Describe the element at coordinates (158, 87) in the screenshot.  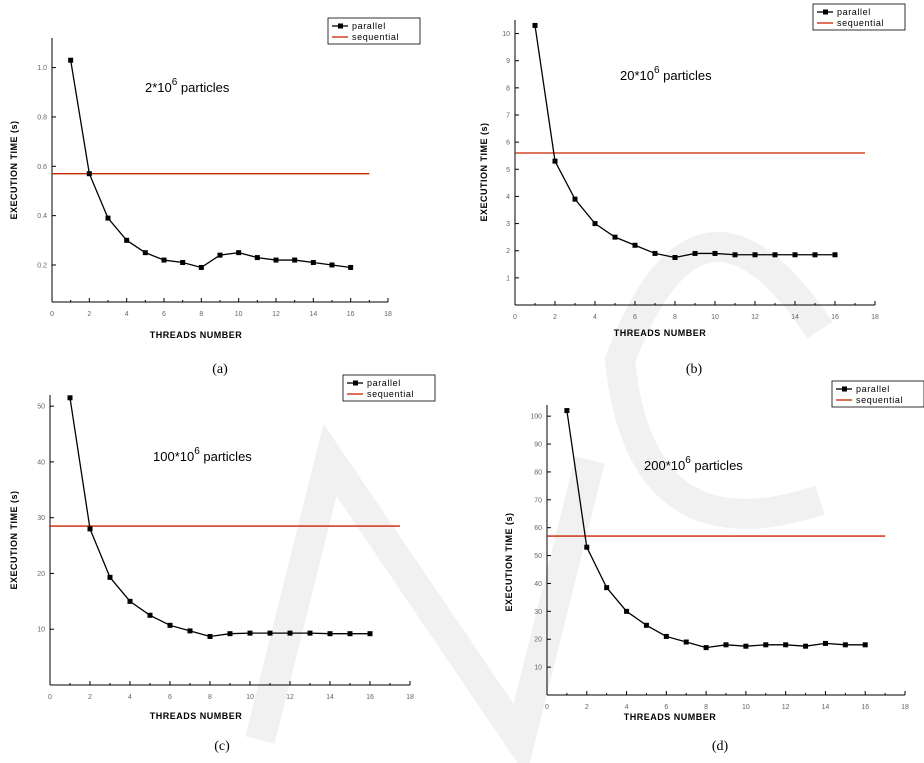
I see `annotation-base: 2*10` at that location.